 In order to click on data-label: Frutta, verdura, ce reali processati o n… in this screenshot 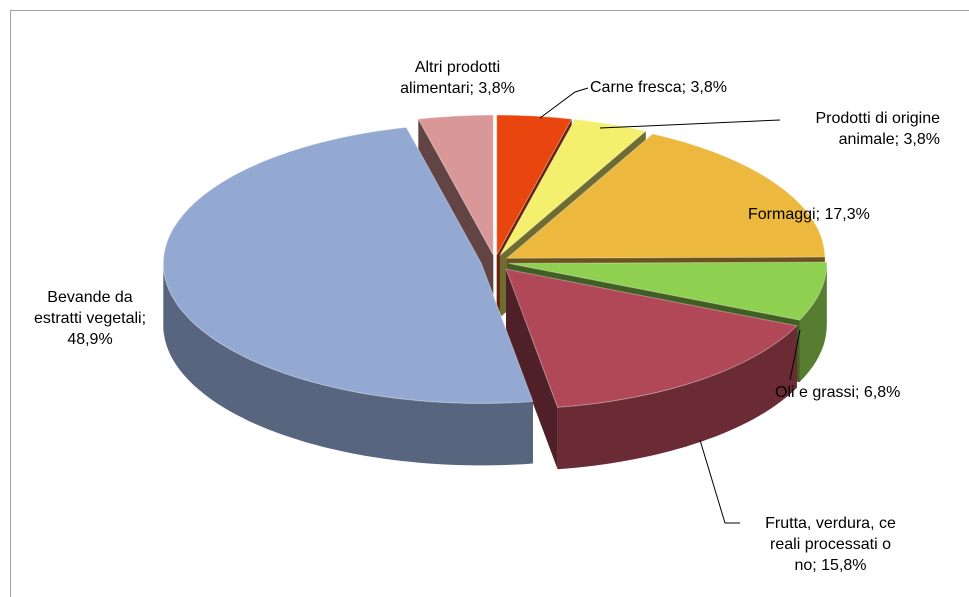, I will do `click(830, 544)`.